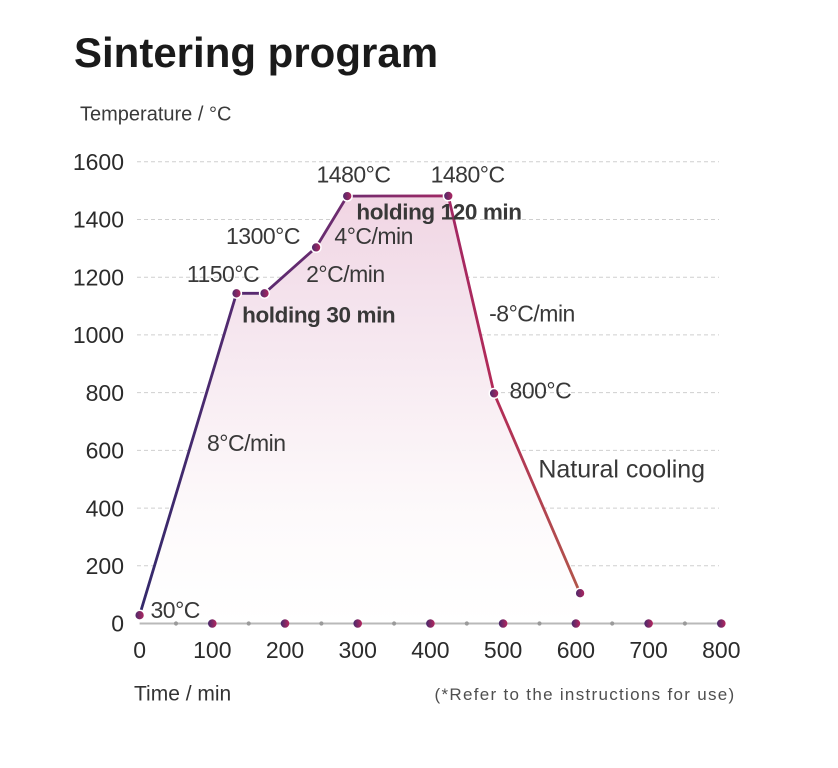 This screenshot has height=768, width=838. What do you see at coordinates (373, 236) in the screenshot?
I see `svg-text: 4°C/min` at bounding box center [373, 236].